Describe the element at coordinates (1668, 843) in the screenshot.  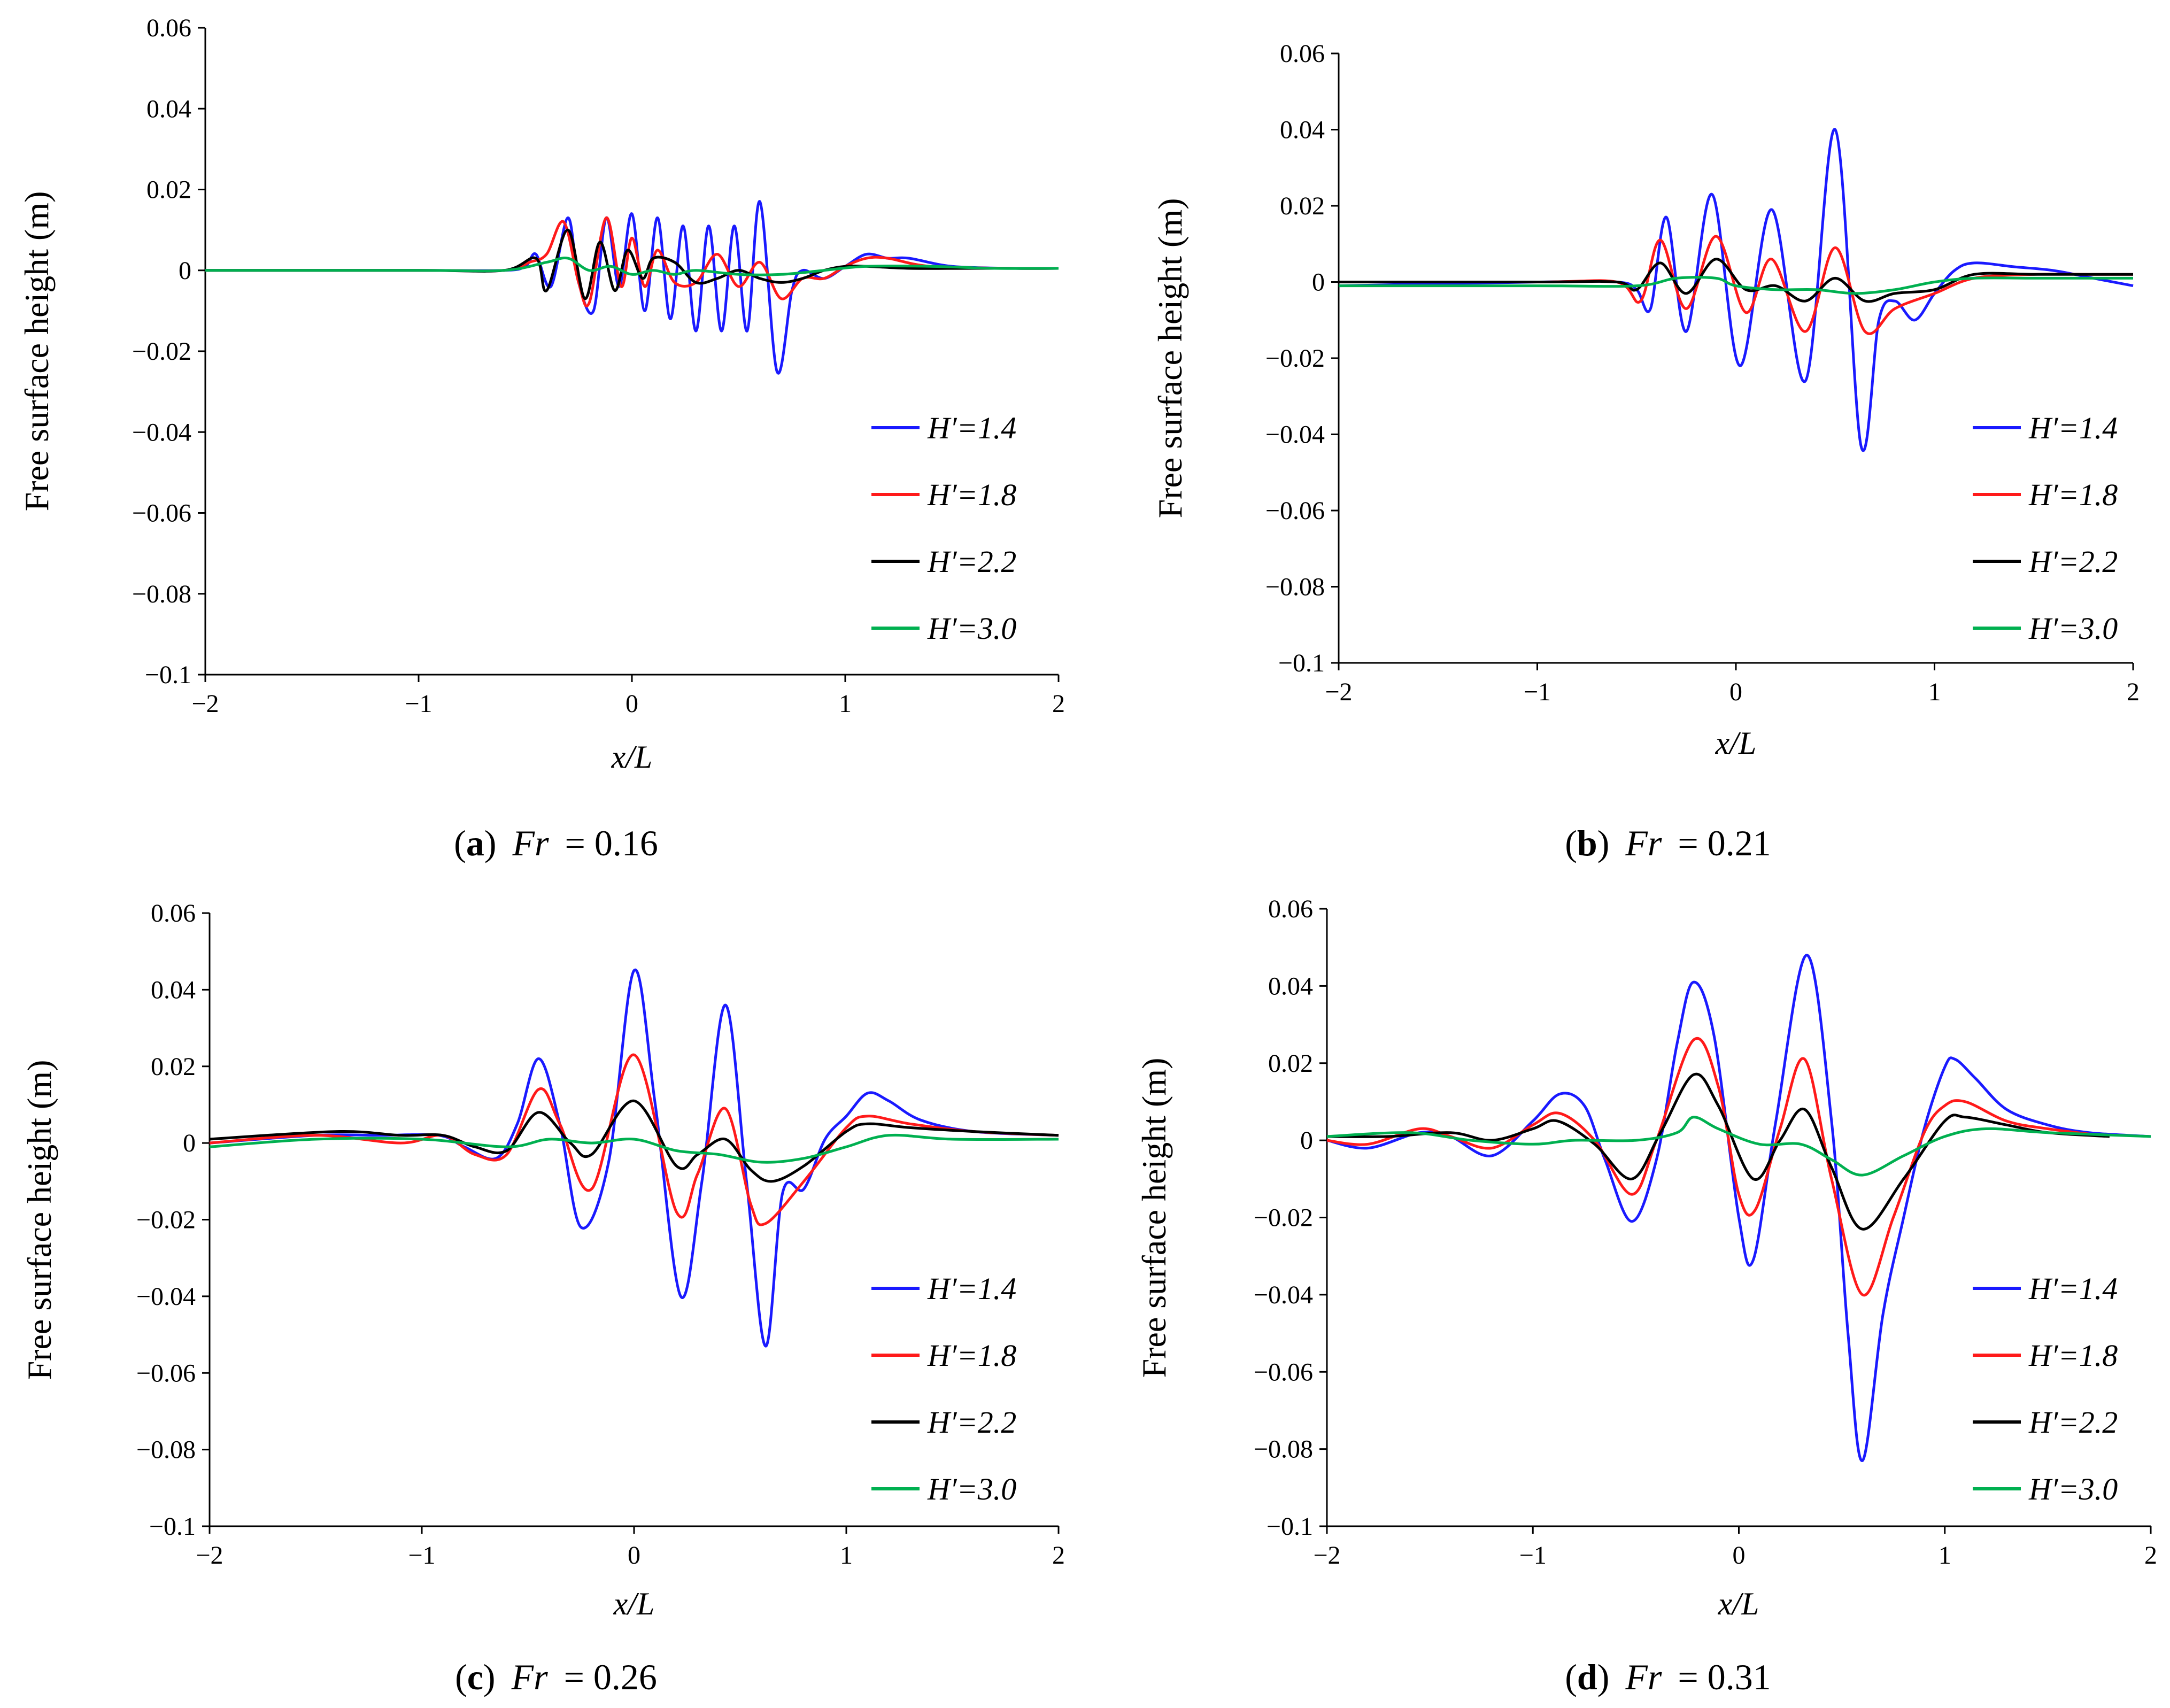
I see `panel-caption: (b) Fr = 0.21` at that location.